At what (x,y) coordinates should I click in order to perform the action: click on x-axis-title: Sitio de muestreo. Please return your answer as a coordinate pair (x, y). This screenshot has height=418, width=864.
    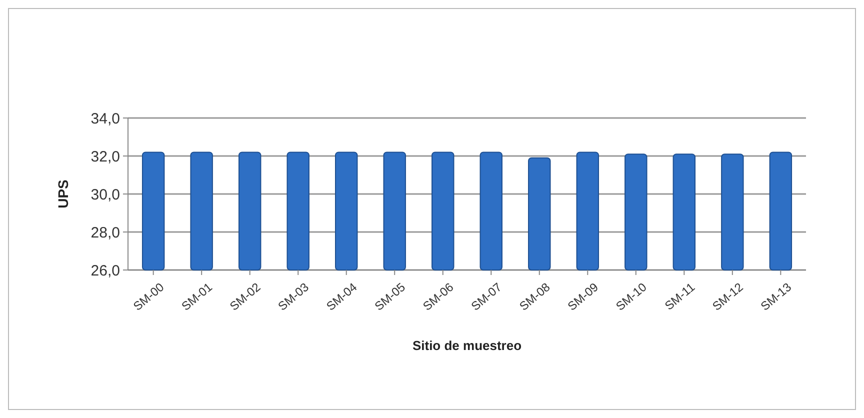
    Looking at the image, I should click on (467, 345).